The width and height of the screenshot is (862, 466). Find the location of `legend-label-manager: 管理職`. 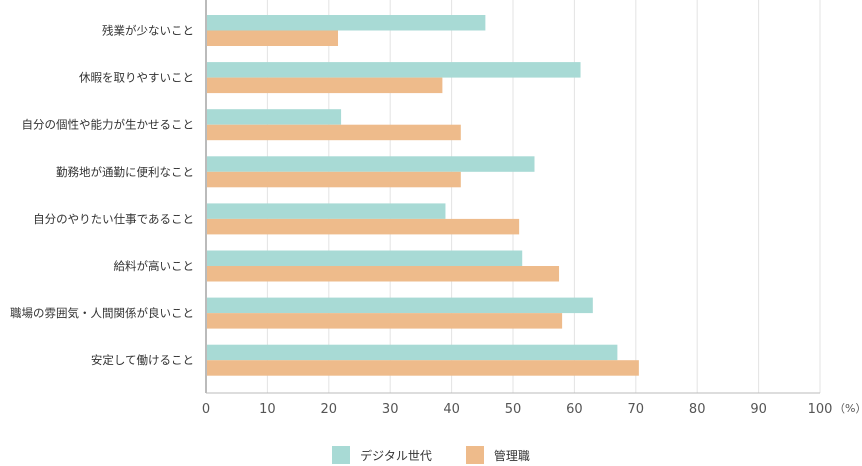

legend-label-manager: 管理職 is located at coordinates (511, 455).